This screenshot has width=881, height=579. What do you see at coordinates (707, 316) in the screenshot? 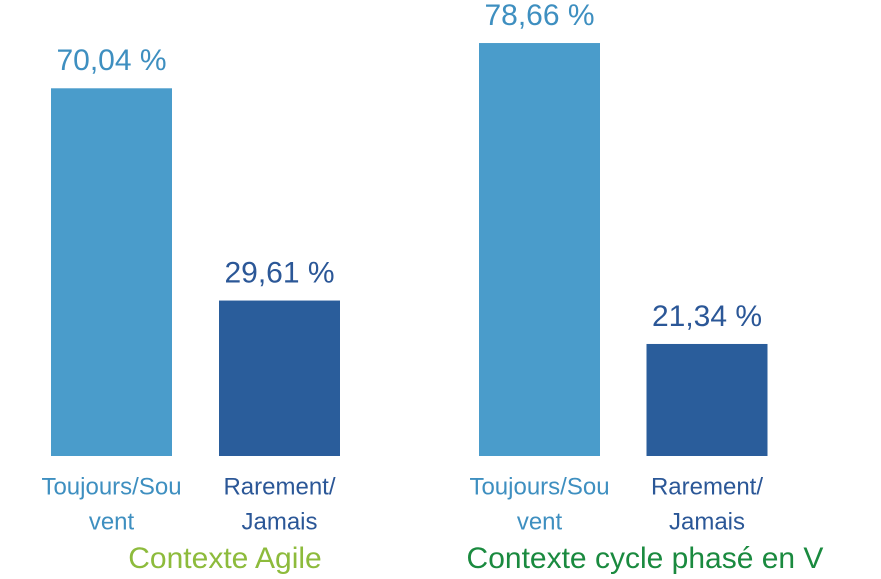
I see `value-label: 21,34 %` at bounding box center [707, 316].